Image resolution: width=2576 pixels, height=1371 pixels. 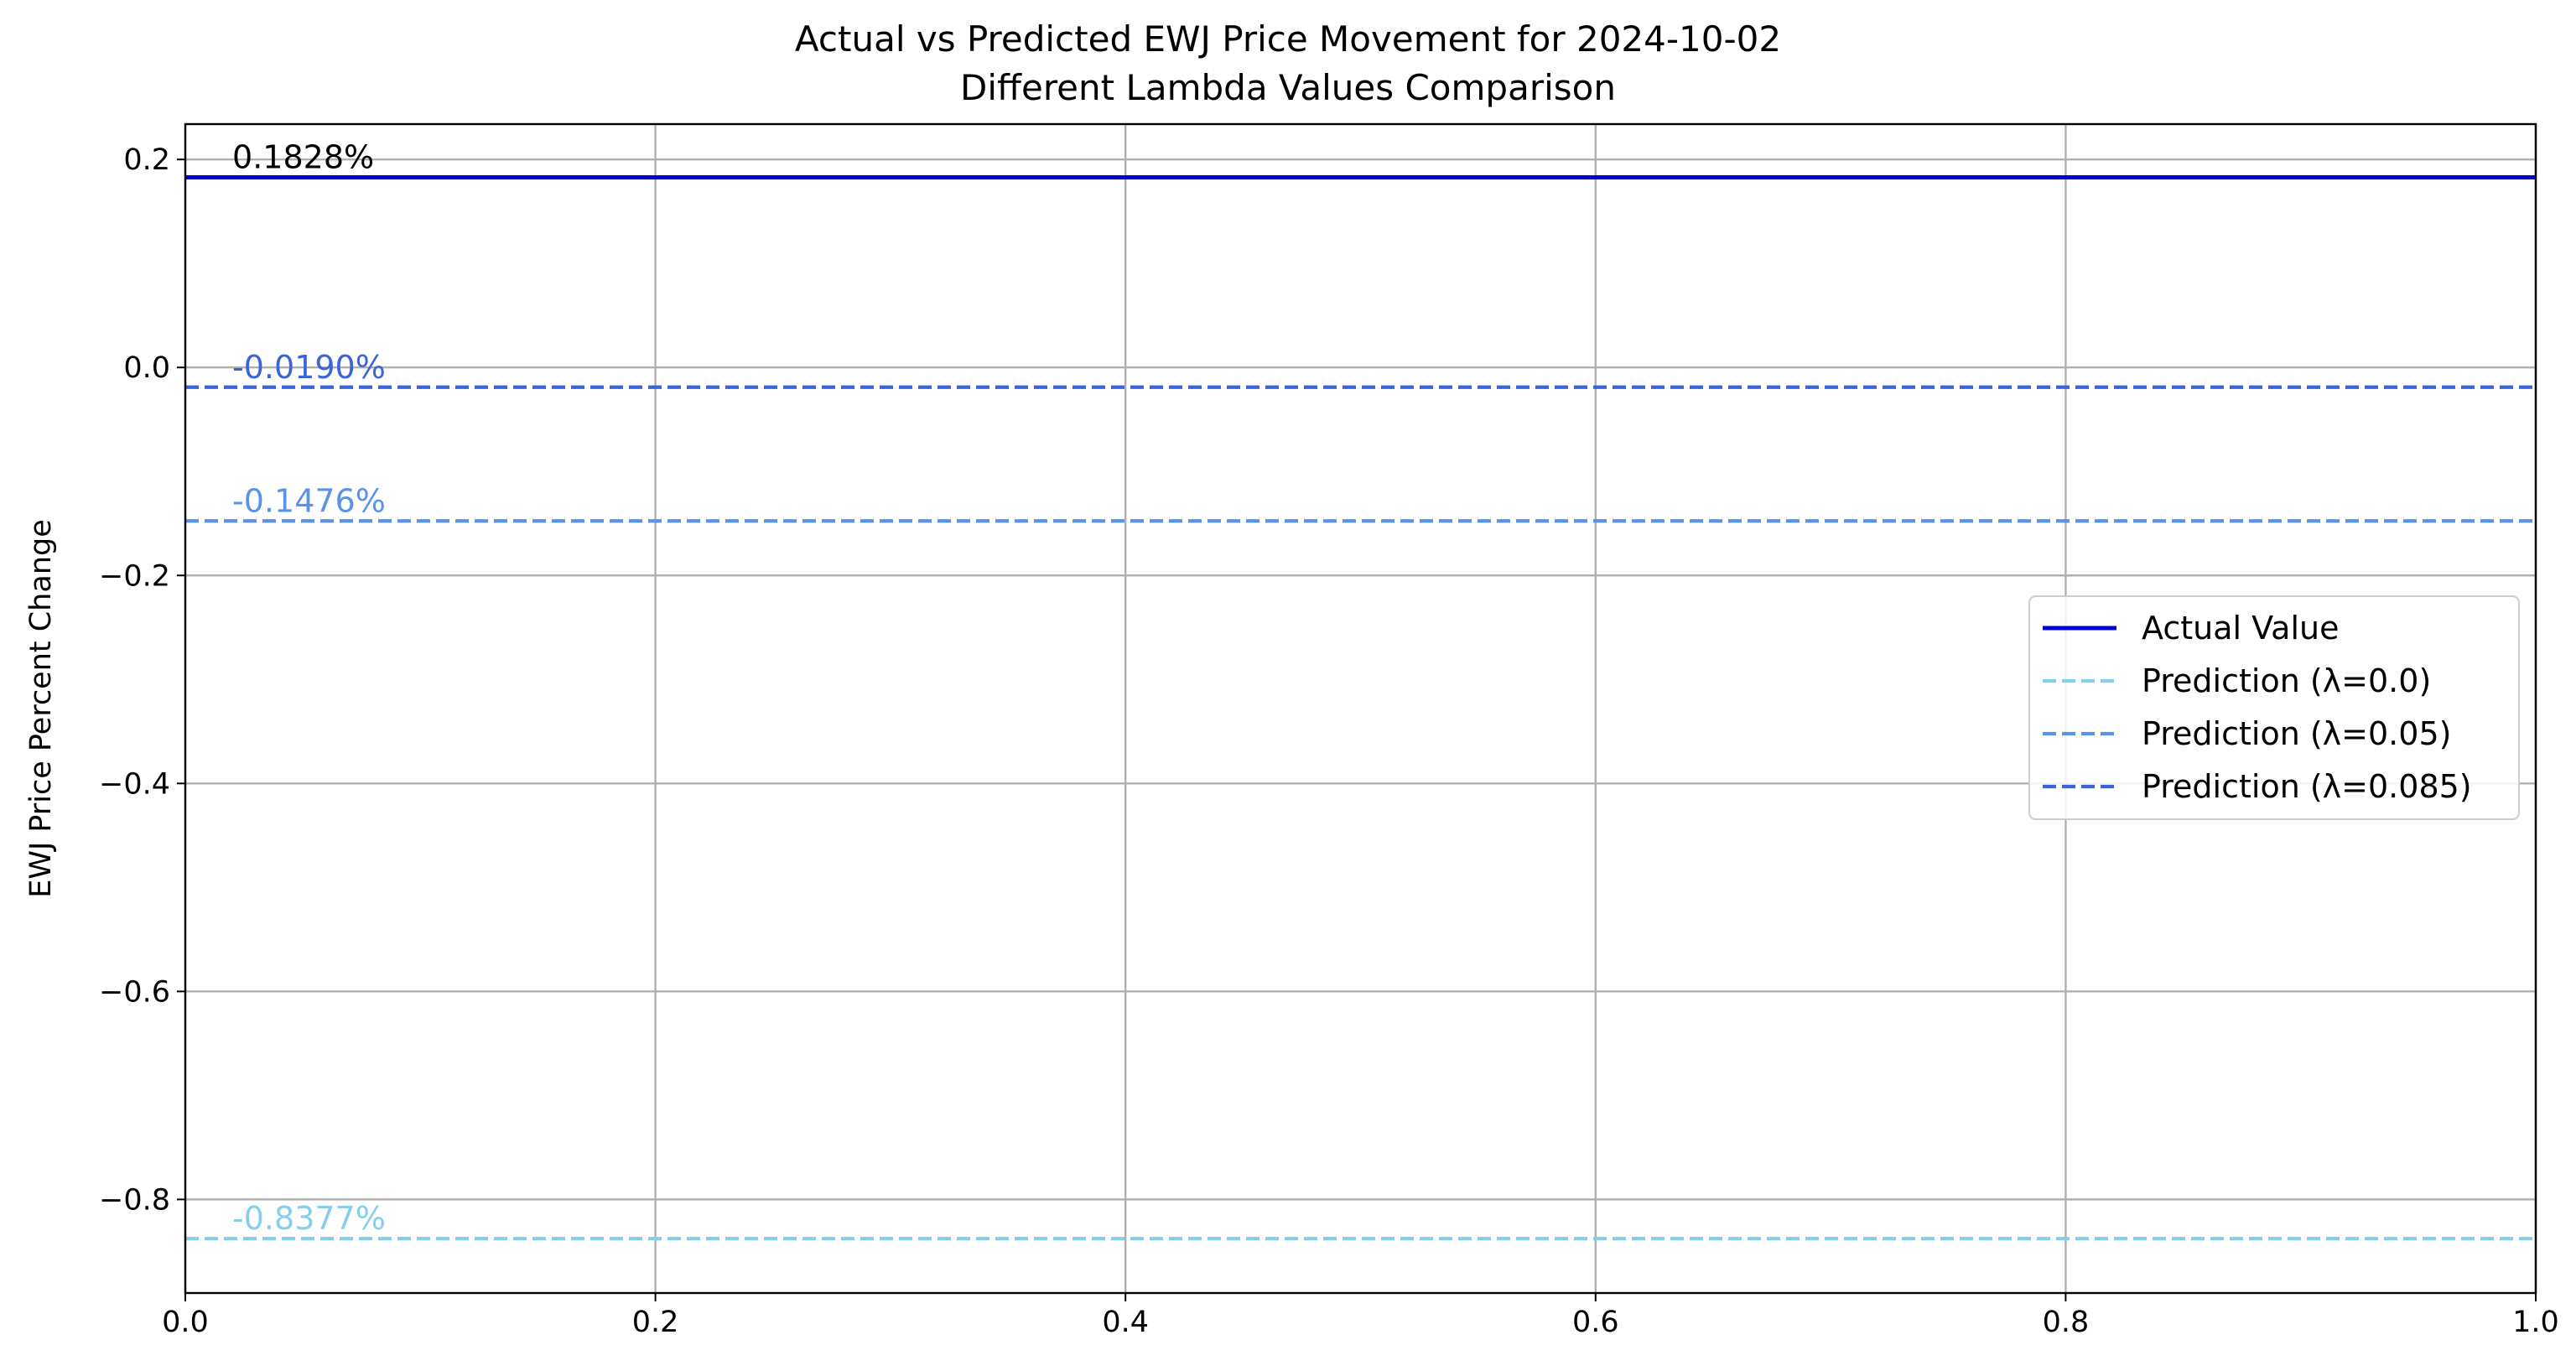 What do you see at coordinates (2286, 680) in the screenshot?
I see `legend-label-1: Prediction (λ=0.0)` at bounding box center [2286, 680].